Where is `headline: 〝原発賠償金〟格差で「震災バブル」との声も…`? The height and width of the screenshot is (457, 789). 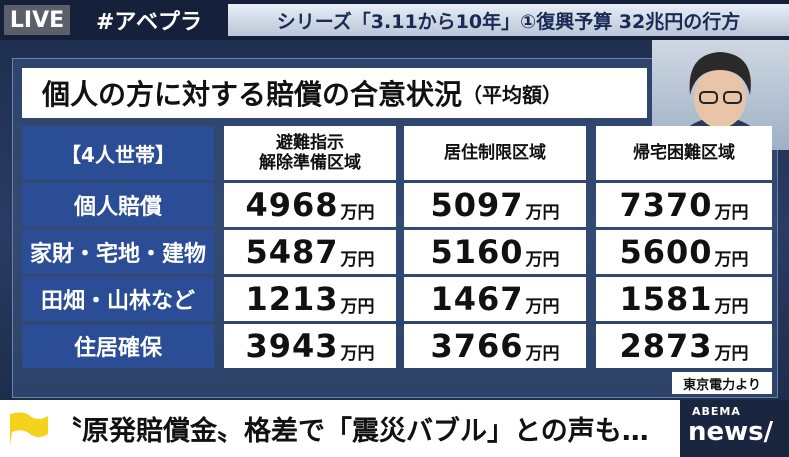
headline: 〝原発賠償金〟格差で「震災バブル」との声も… is located at coordinates (352, 431).